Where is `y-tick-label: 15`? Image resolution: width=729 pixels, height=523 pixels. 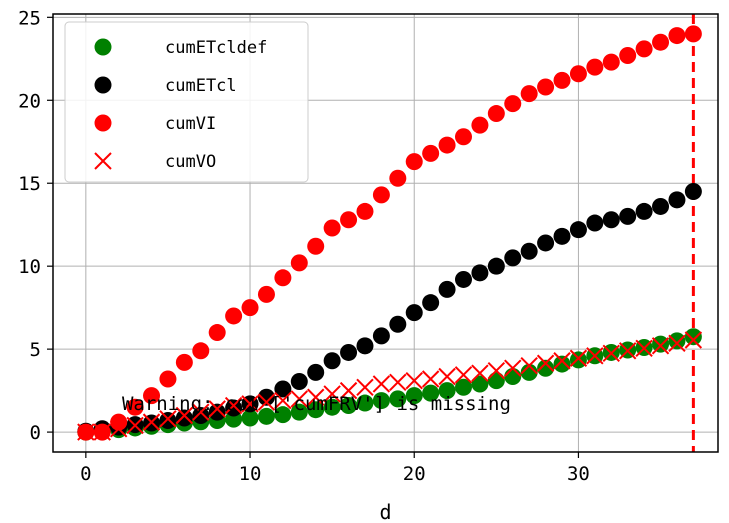 y-tick-label: 15 is located at coordinates (29, 184).